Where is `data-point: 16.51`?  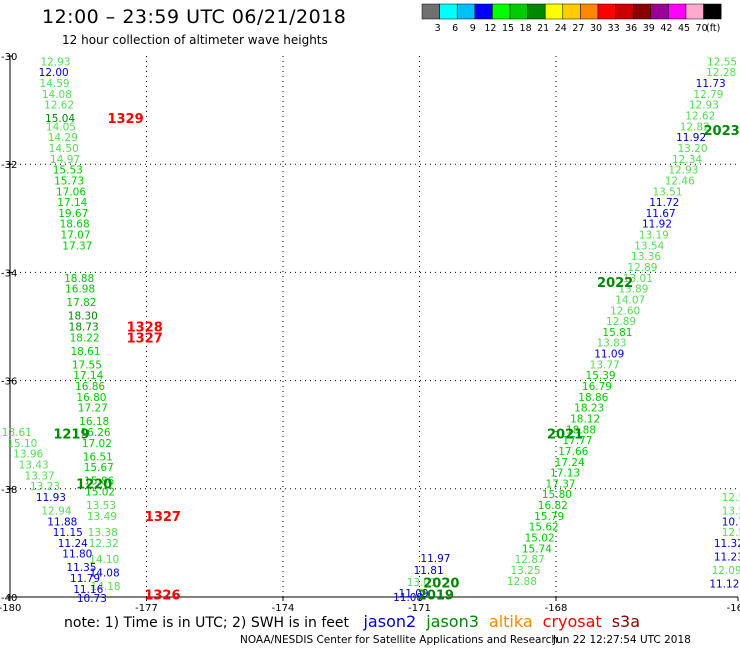
data-point: 16.51 is located at coordinates (98, 457).